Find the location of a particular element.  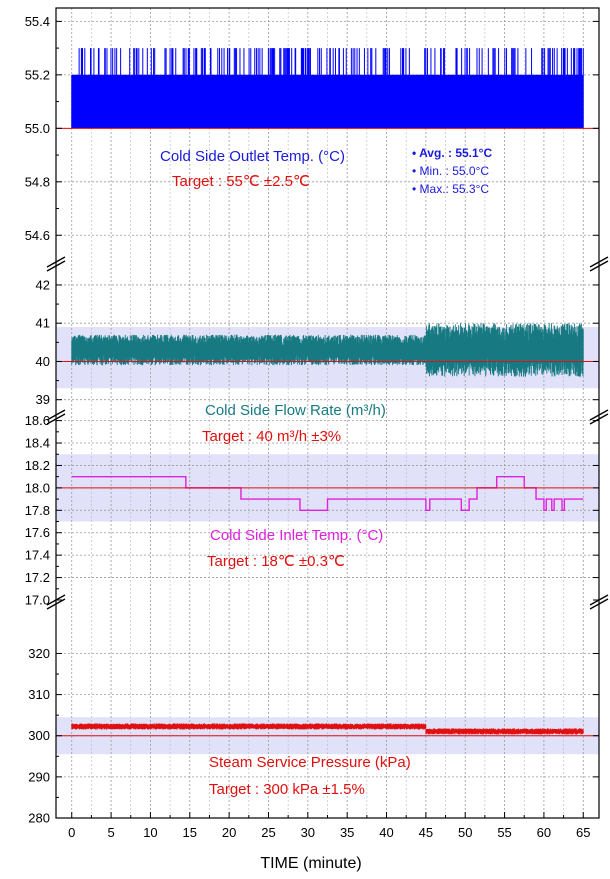

panel-3-ytick-label: 18.2 is located at coordinates (37, 465).